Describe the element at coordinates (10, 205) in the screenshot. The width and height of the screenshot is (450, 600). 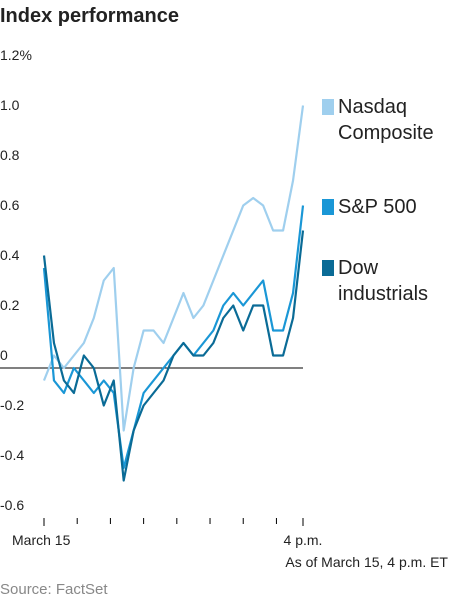
I see `y-tick-label: 0.6` at that location.